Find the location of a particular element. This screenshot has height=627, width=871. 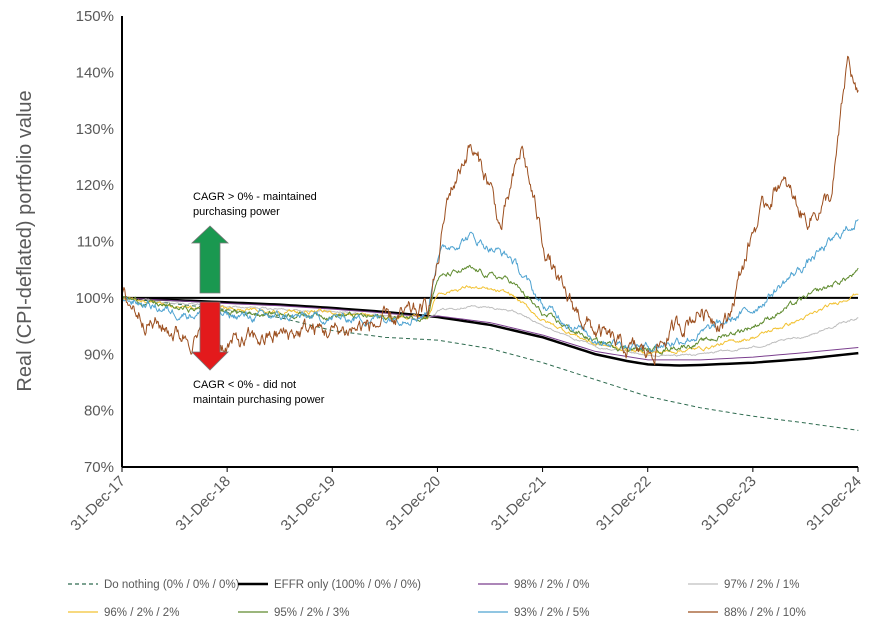

series-97-2-1-line is located at coordinates (490, 327).